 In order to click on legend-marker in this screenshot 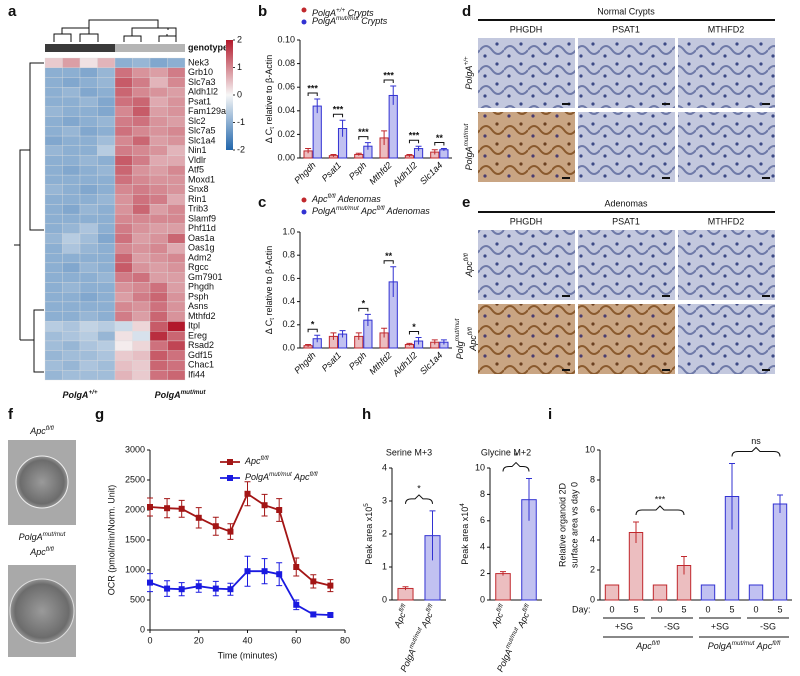, I will do `click(304, 10)`.